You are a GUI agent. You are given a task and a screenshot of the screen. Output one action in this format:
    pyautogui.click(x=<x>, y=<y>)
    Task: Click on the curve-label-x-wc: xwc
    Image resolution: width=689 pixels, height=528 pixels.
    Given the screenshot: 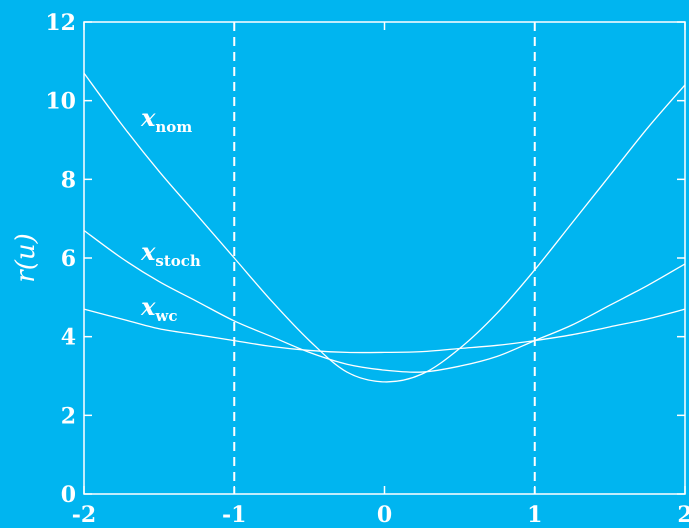 What is the action you would take?
    pyautogui.click(x=158, y=308)
    